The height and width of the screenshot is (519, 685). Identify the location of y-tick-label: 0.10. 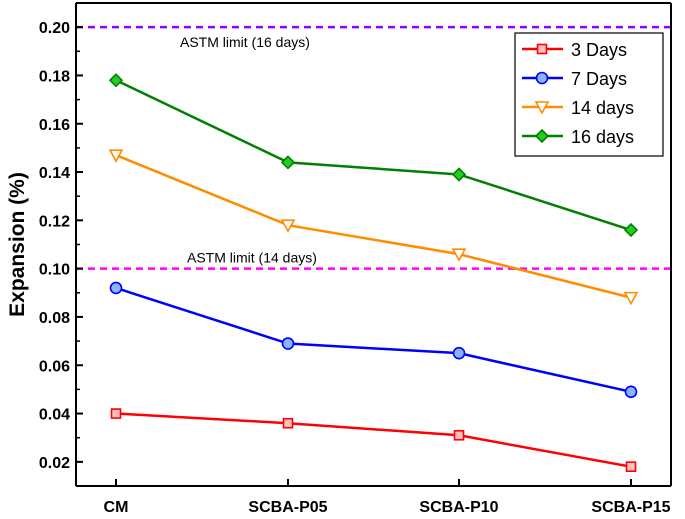
(54, 270).